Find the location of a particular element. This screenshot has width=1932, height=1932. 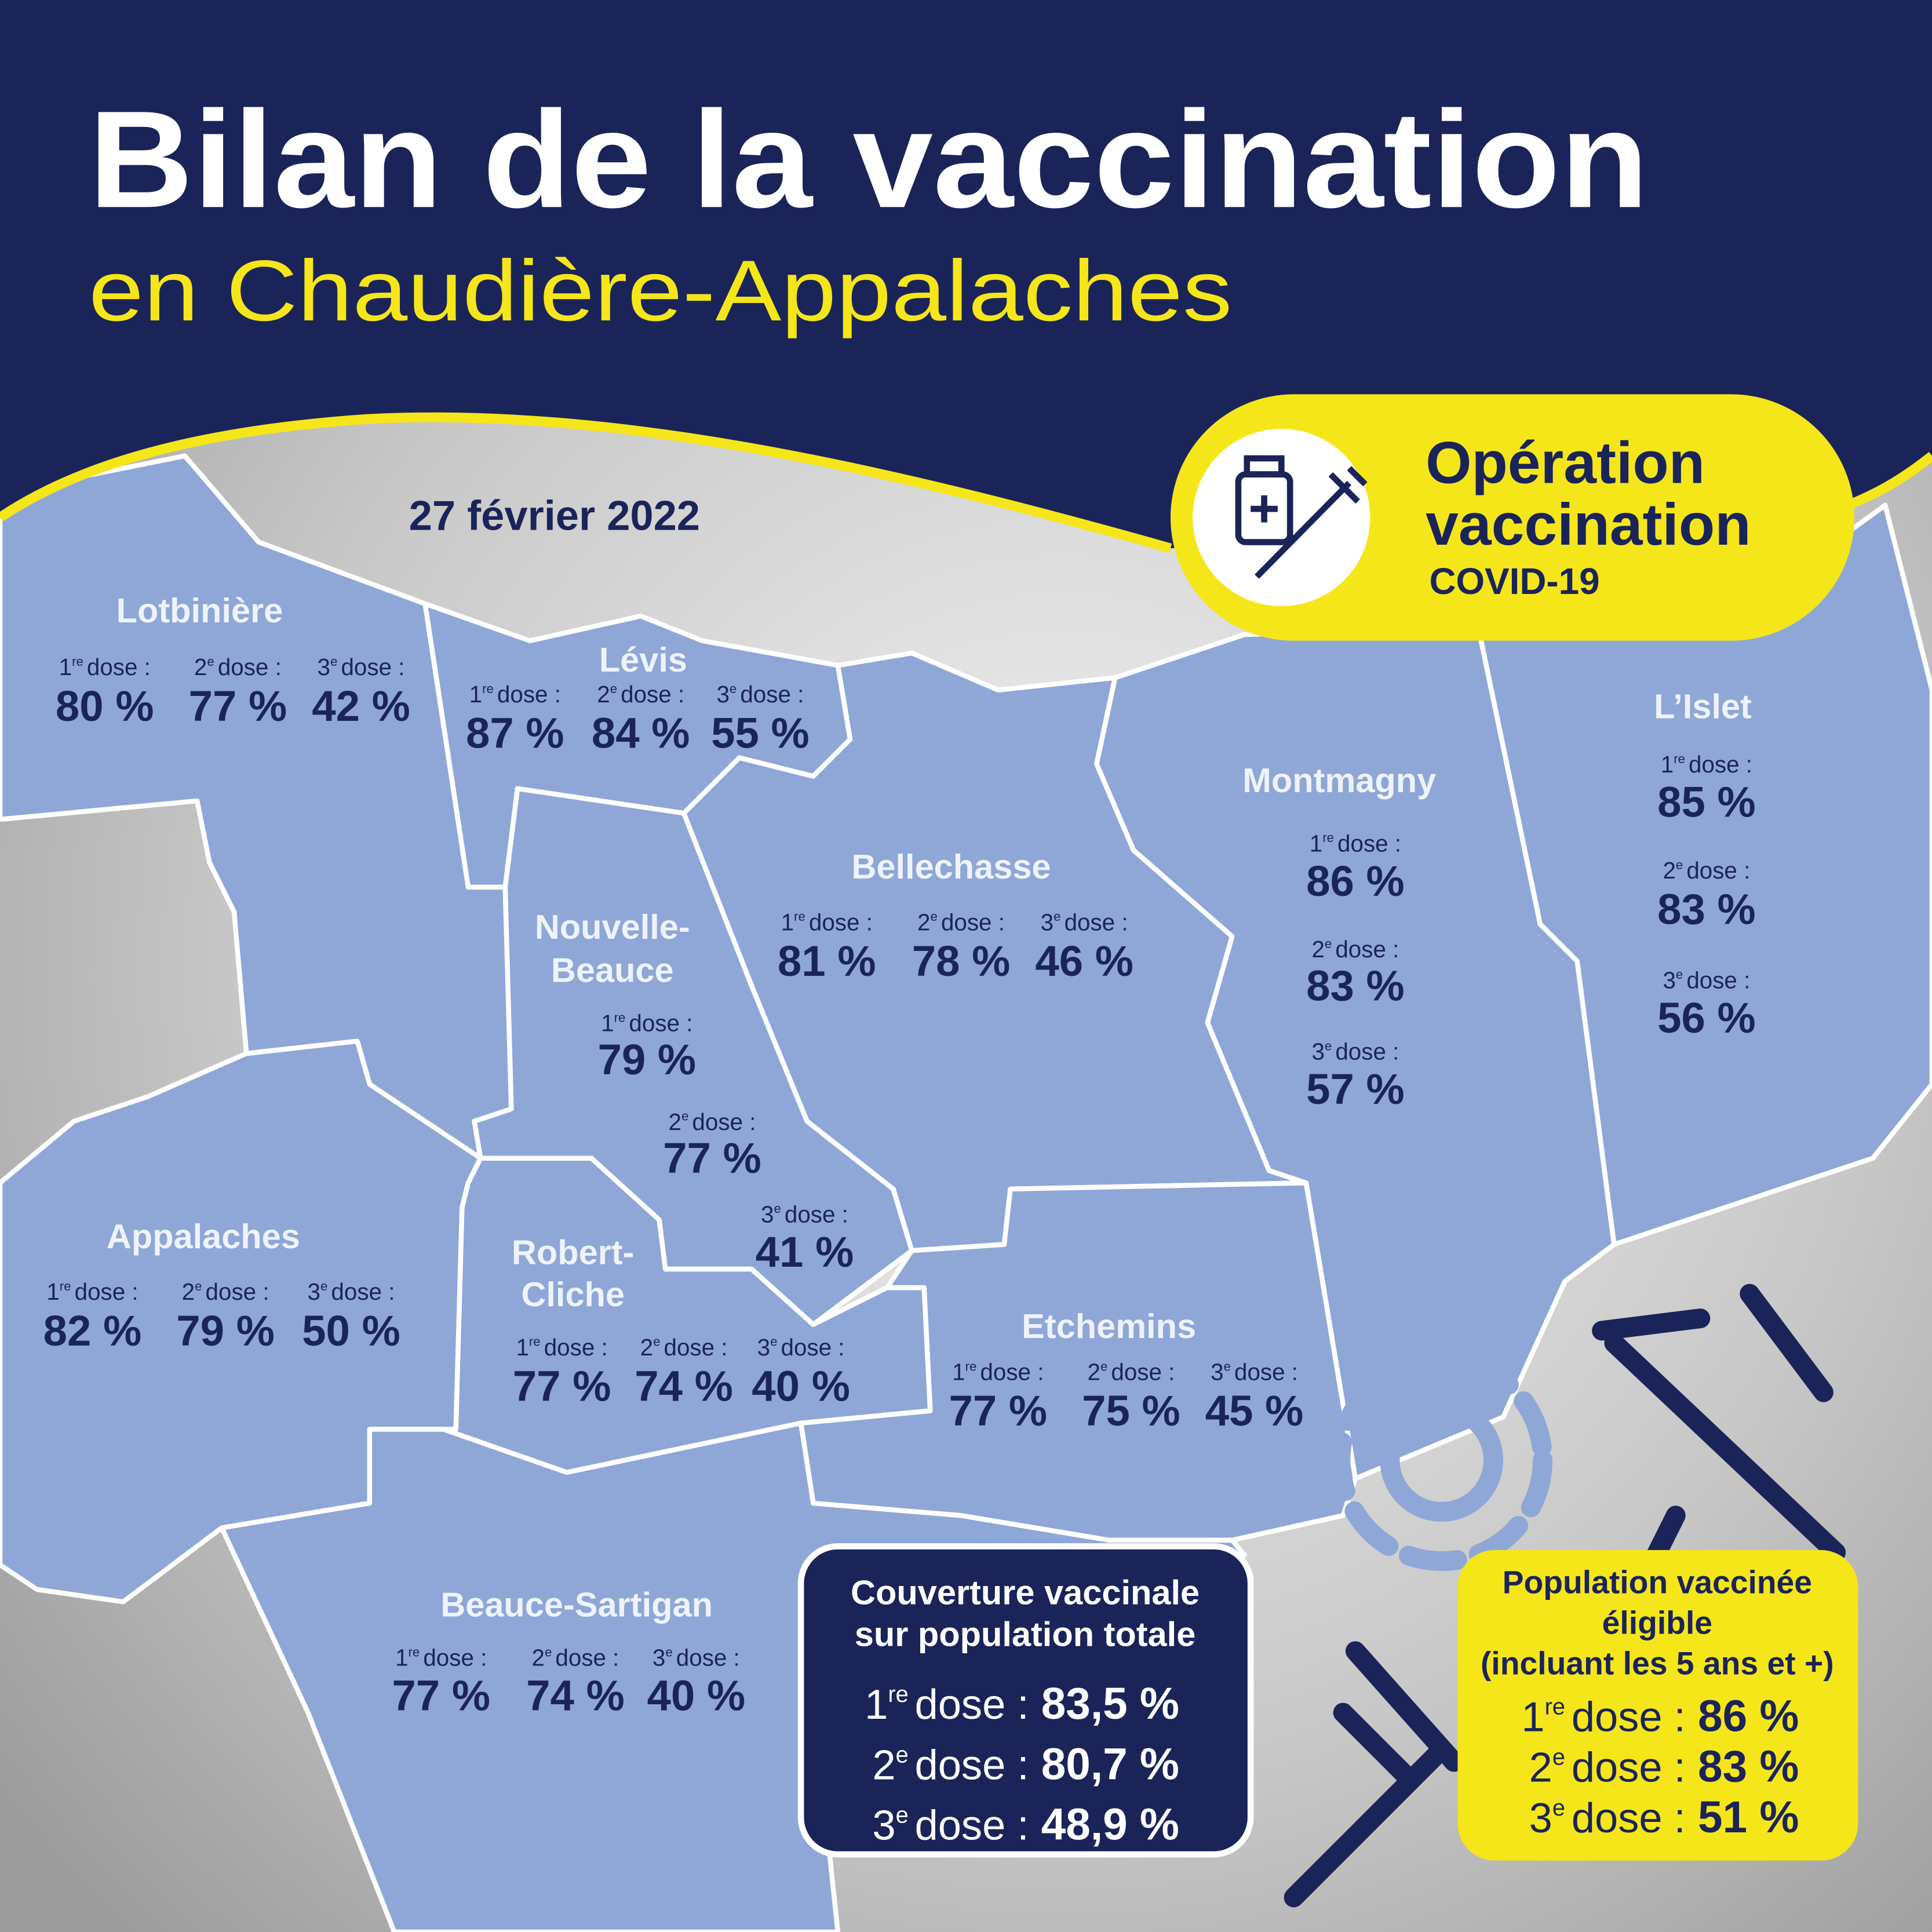

decor-icons is located at coordinates (1565, 1596).